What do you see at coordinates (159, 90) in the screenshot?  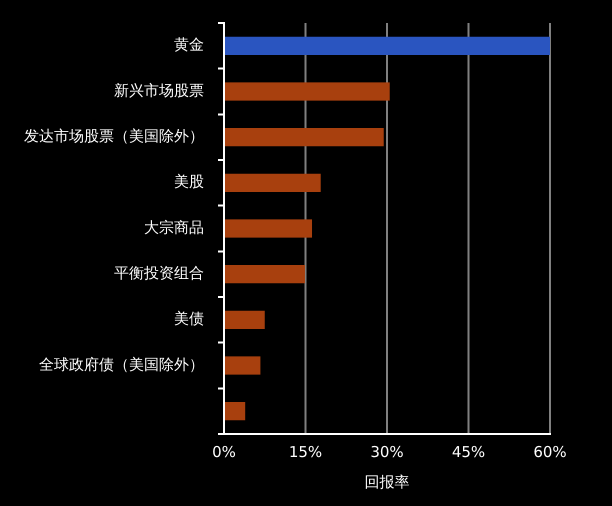 I see `y-tick-label: 新兴市场股票` at bounding box center [159, 90].